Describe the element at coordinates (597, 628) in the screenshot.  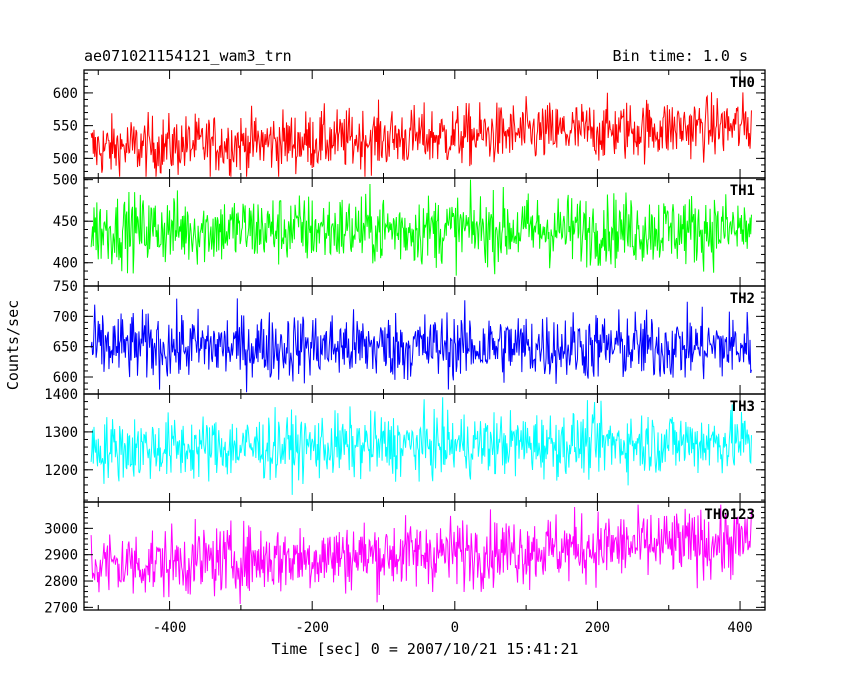
I see `x-tick-label: 200` at that location.